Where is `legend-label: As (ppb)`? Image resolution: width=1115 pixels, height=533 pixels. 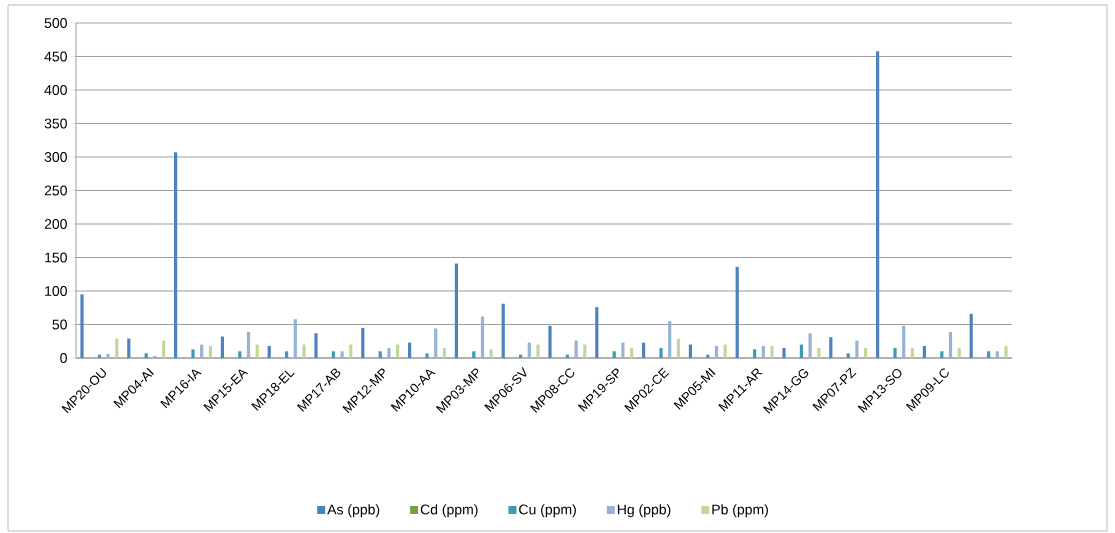
legend-label: As (ppb) is located at coordinates (353, 511).